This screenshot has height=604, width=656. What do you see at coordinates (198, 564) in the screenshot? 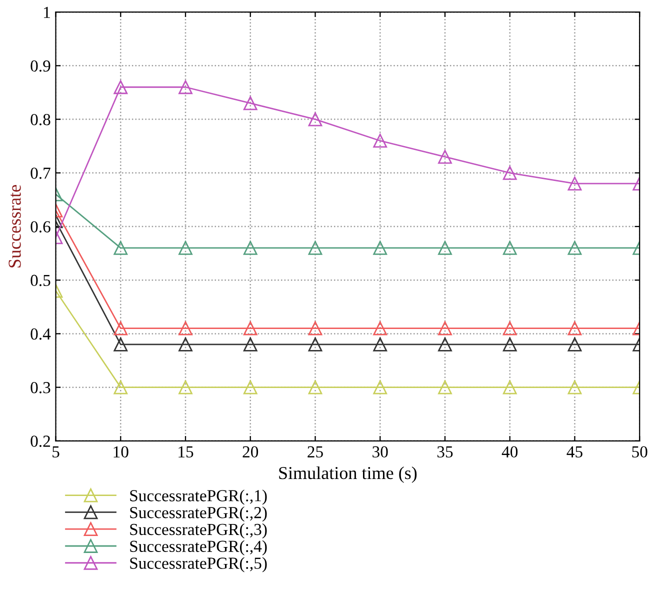
I see `legend-label: SuccessratePGR(:,5)` at bounding box center [198, 564].